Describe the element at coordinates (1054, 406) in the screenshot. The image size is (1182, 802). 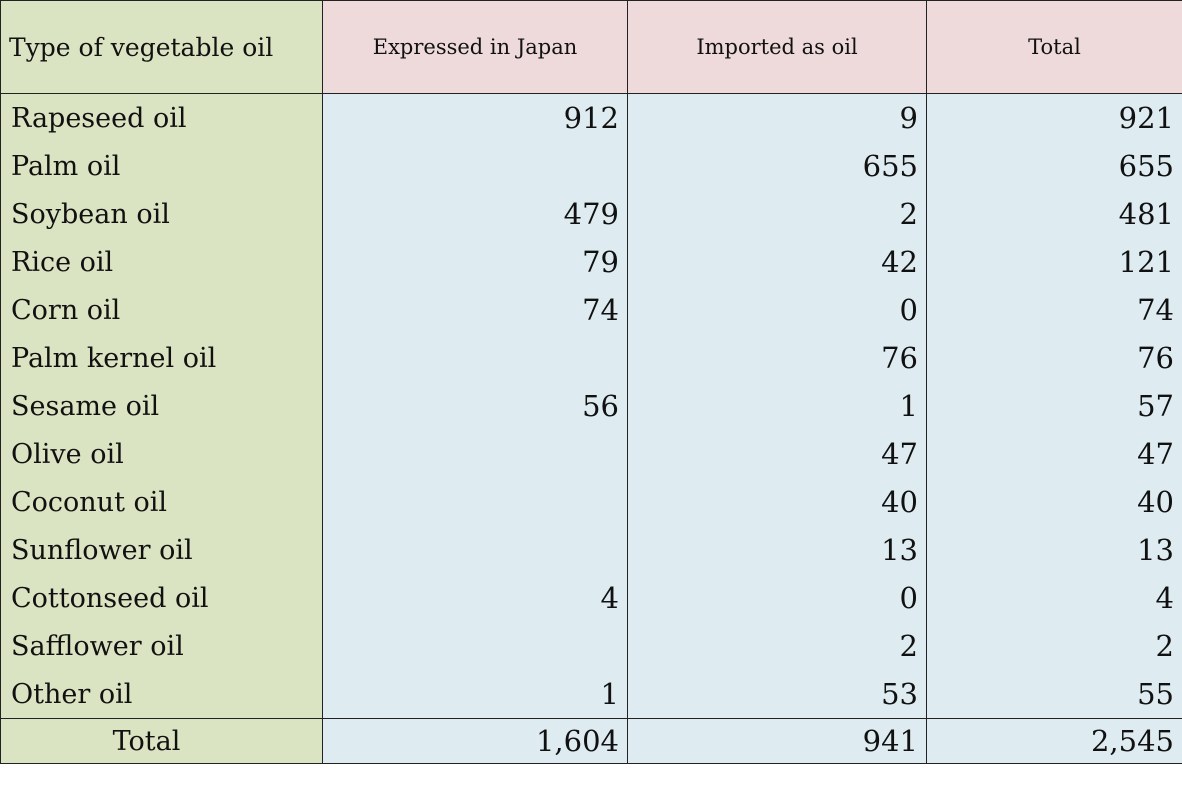
I see `total-cell: 57` at that location.